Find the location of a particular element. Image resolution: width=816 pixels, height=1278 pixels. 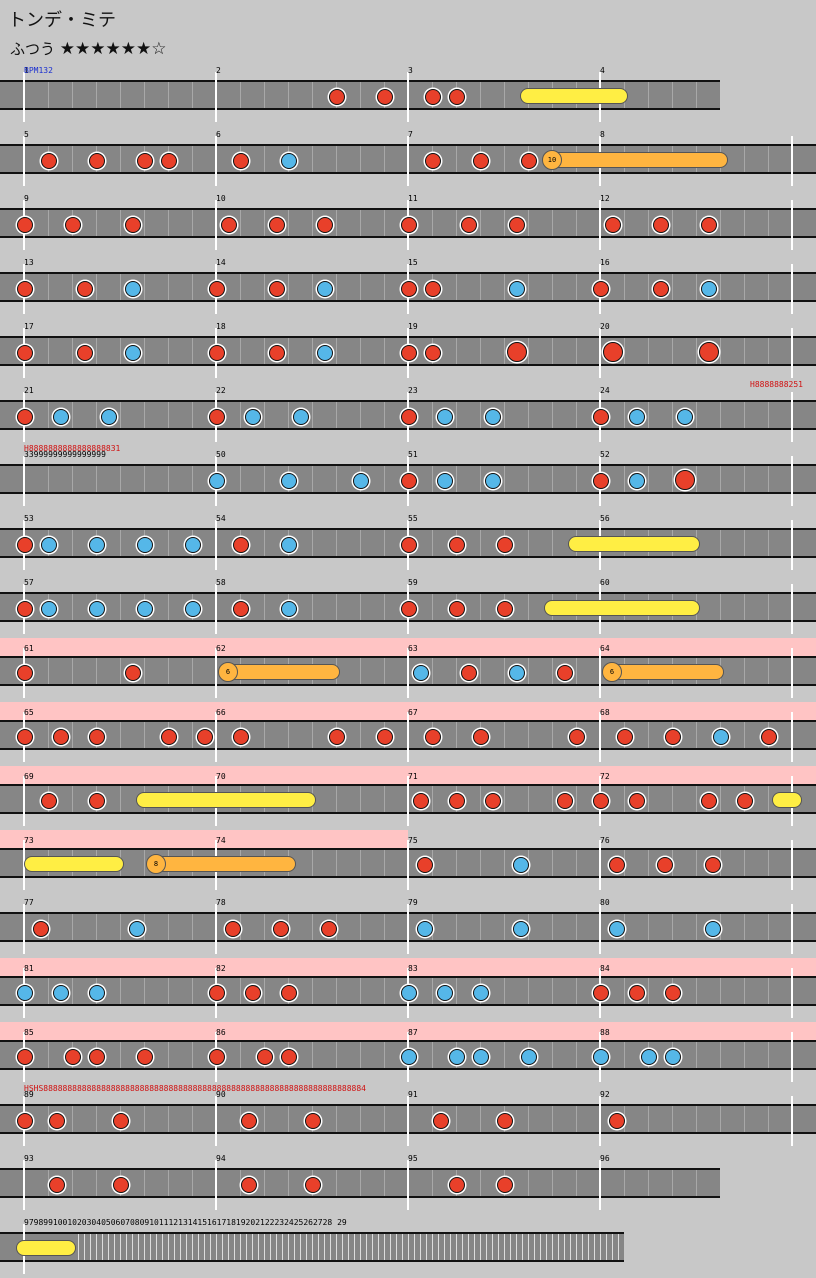

balloon-note is located at coordinates (664, 672).